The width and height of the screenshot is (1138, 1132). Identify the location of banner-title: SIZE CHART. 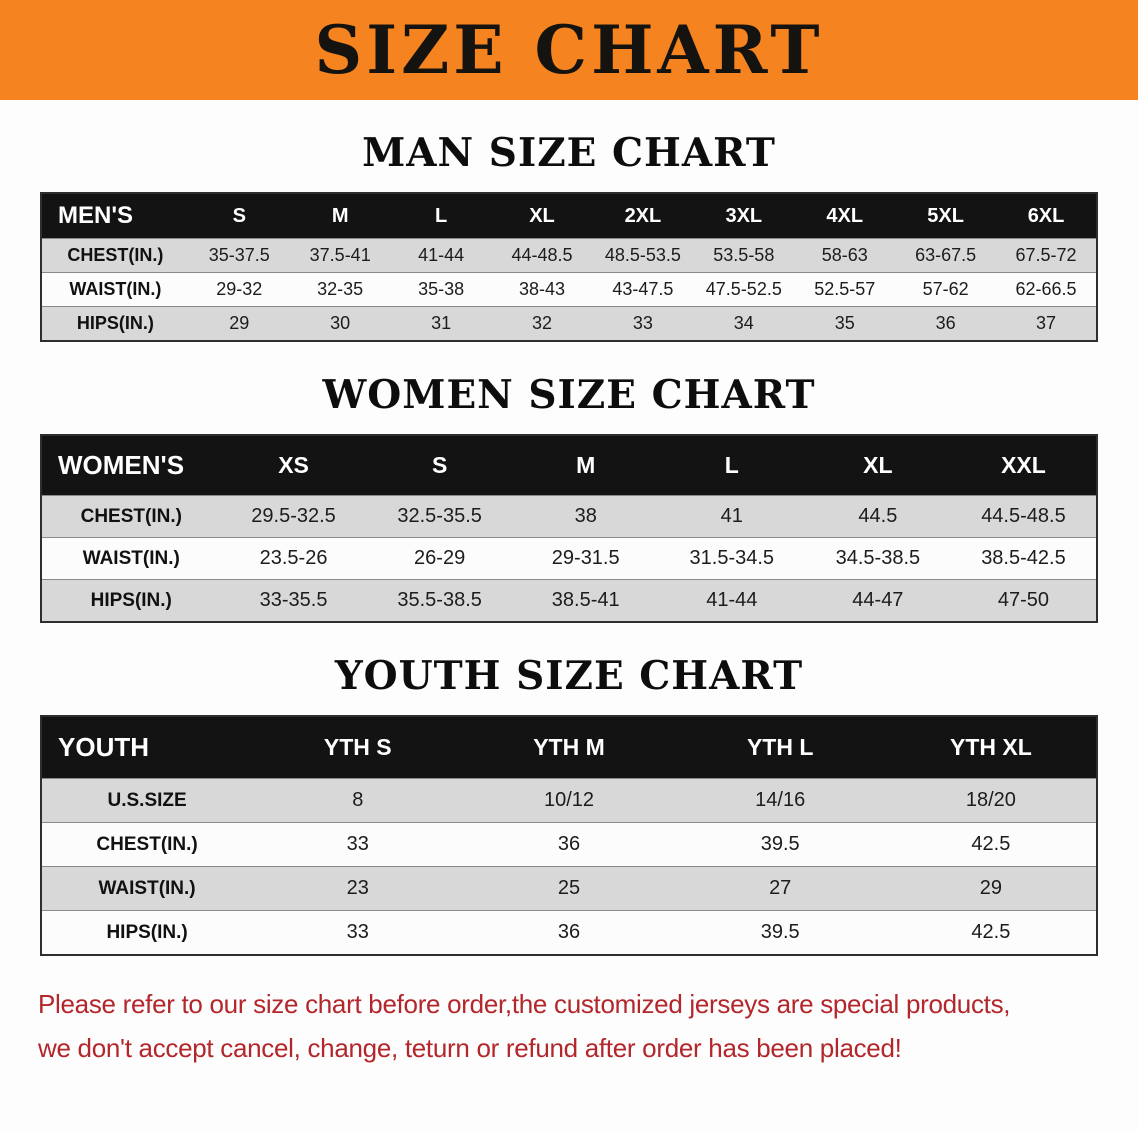
(569, 50).